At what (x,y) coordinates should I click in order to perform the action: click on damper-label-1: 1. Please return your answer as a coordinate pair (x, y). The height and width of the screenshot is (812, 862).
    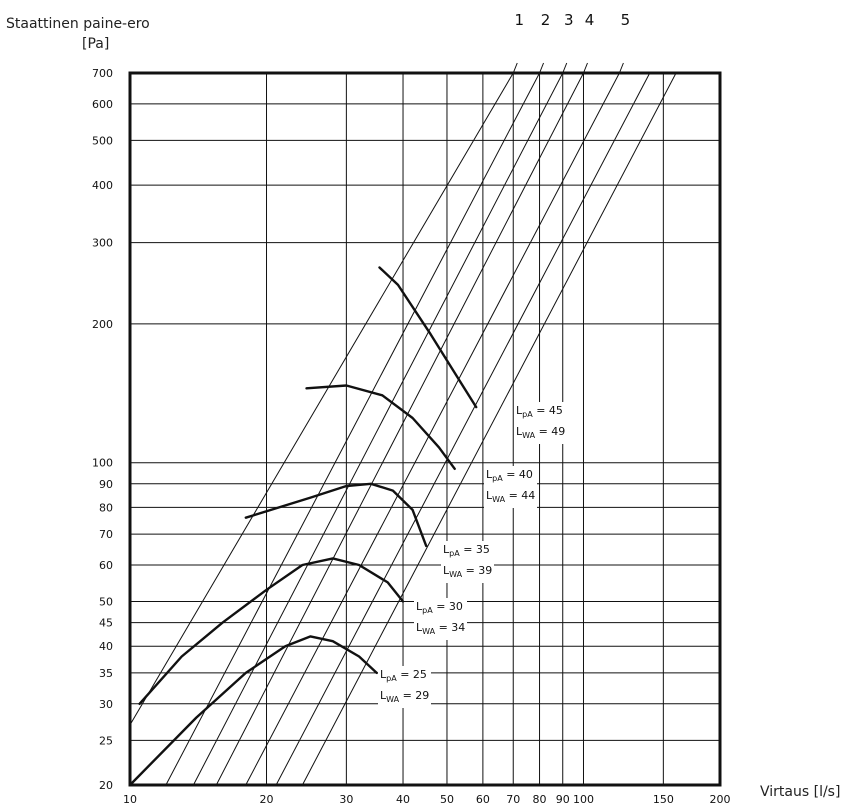
    Looking at the image, I should click on (519, 20).